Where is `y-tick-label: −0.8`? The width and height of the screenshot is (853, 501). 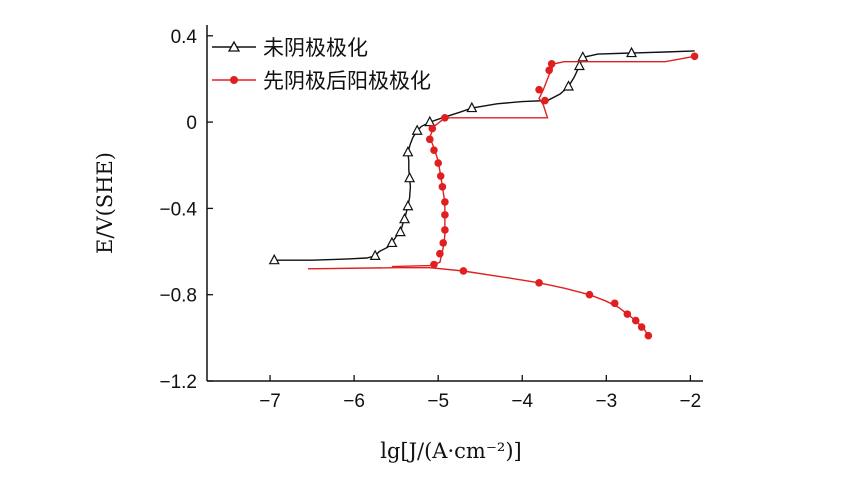
y-tick-label: −0.8 is located at coordinates (178, 296).